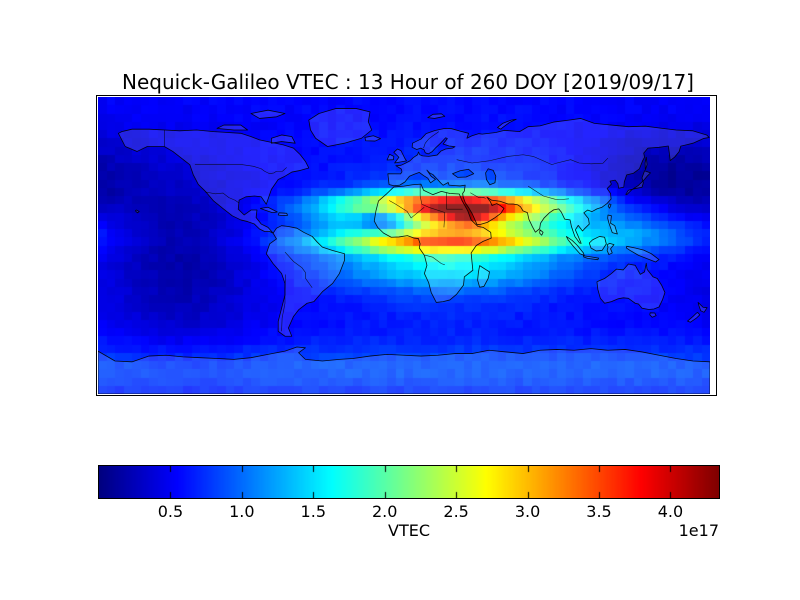 The height and width of the screenshot is (600, 800). I want to click on colorbar-tick-label: 4.0, so click(670, 511).